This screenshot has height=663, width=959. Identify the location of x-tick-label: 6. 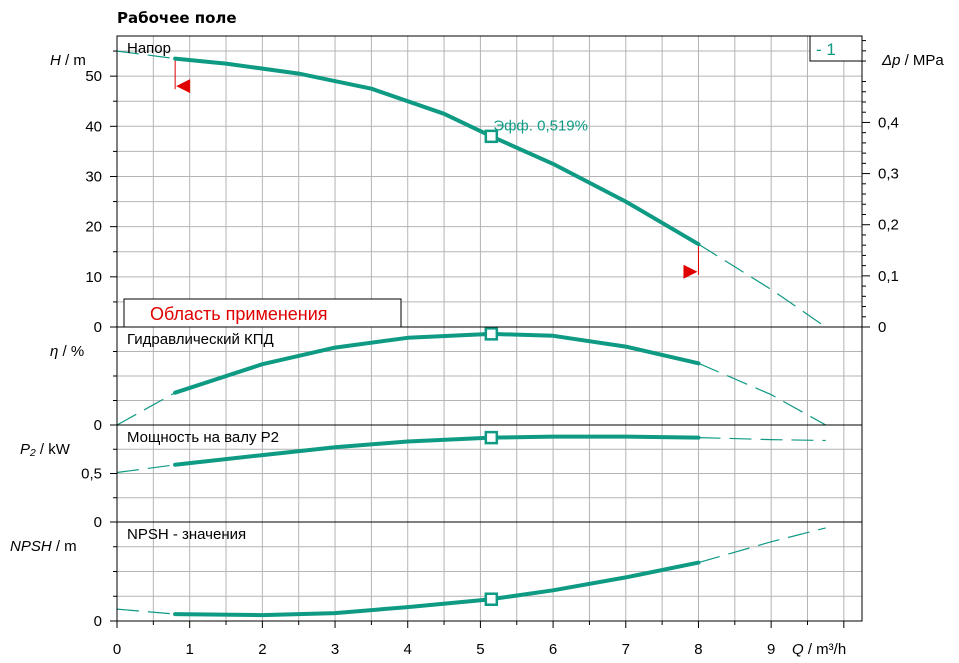
(553, 649).